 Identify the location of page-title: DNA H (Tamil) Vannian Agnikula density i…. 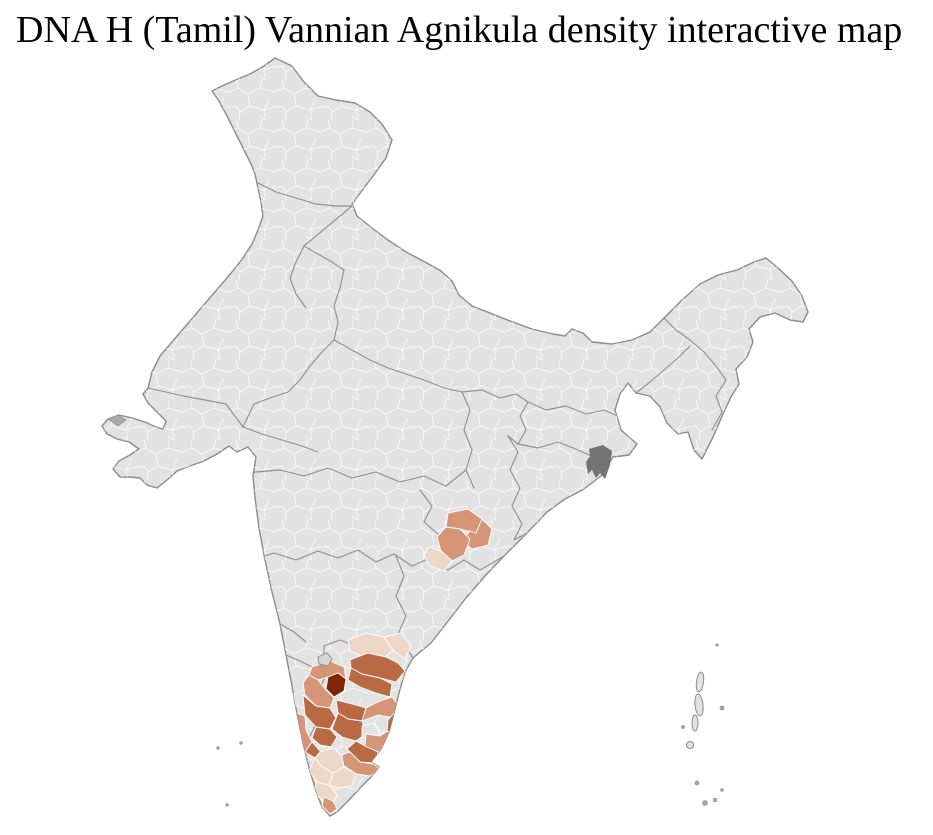
(459, 30).